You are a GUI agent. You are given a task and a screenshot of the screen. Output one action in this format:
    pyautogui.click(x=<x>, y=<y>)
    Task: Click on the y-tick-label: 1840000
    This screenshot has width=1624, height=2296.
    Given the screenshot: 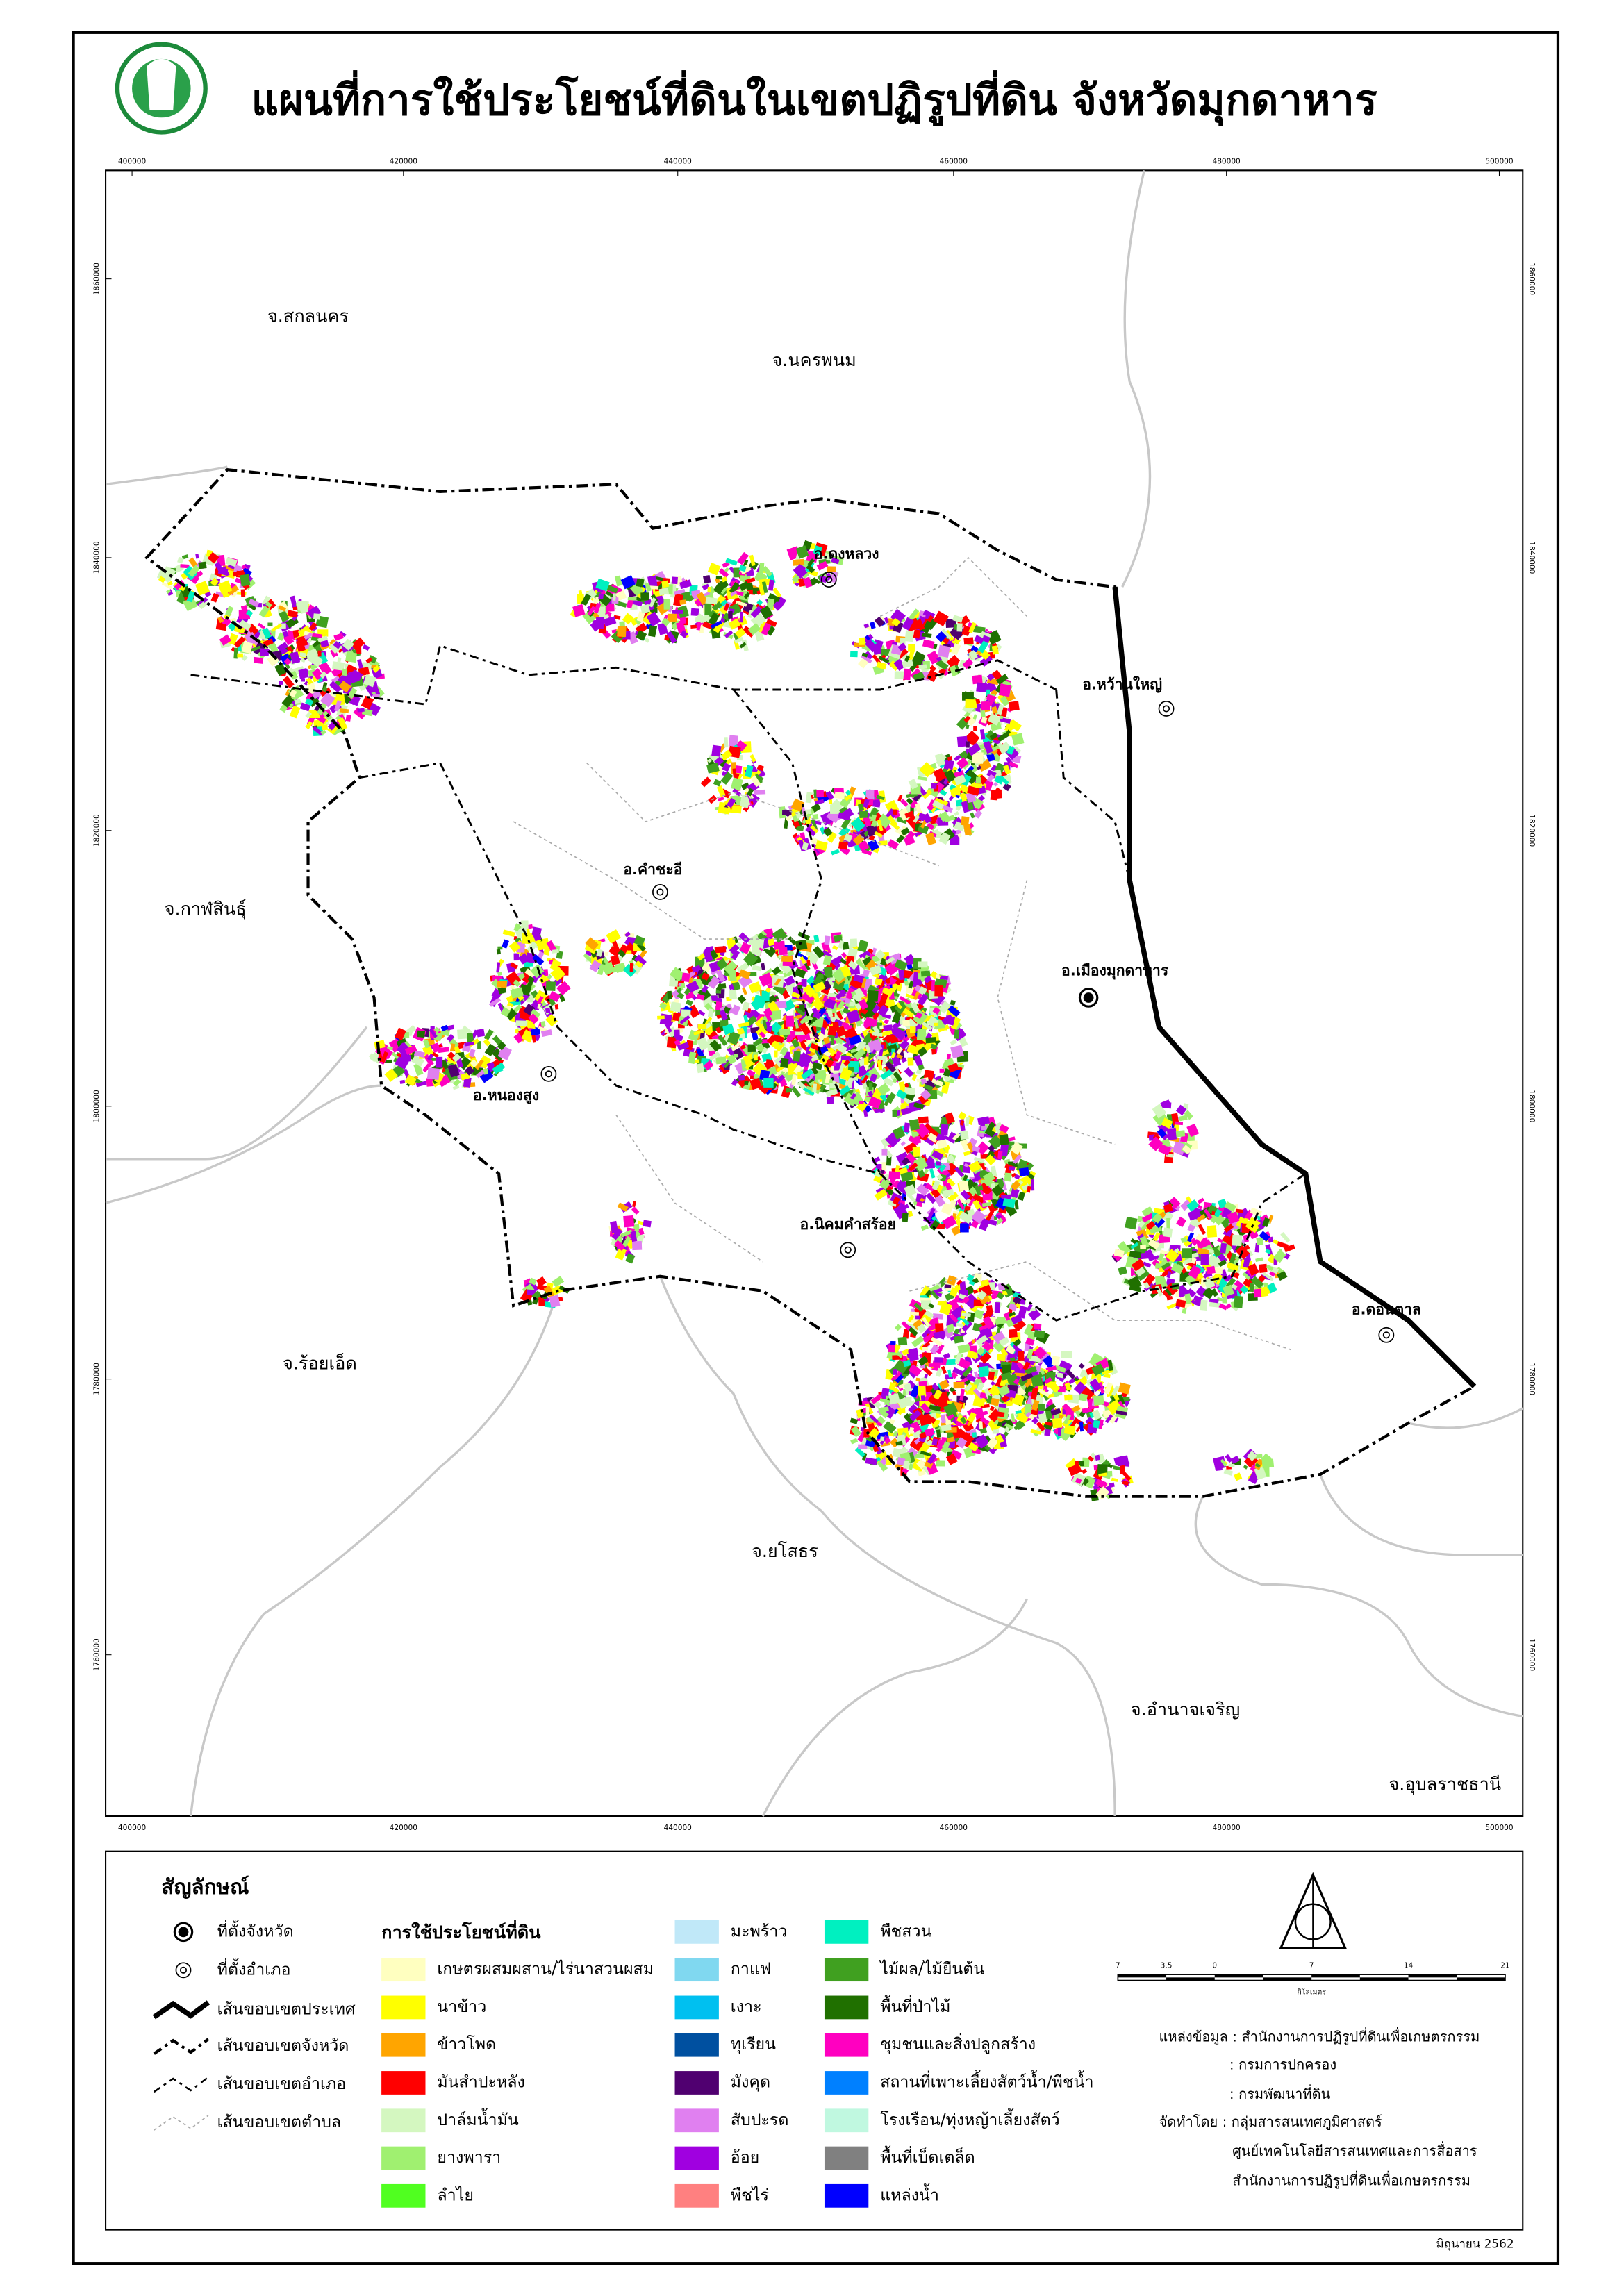 What is the action you would take?
    pyautogui.click(x=1531, y=557)
    